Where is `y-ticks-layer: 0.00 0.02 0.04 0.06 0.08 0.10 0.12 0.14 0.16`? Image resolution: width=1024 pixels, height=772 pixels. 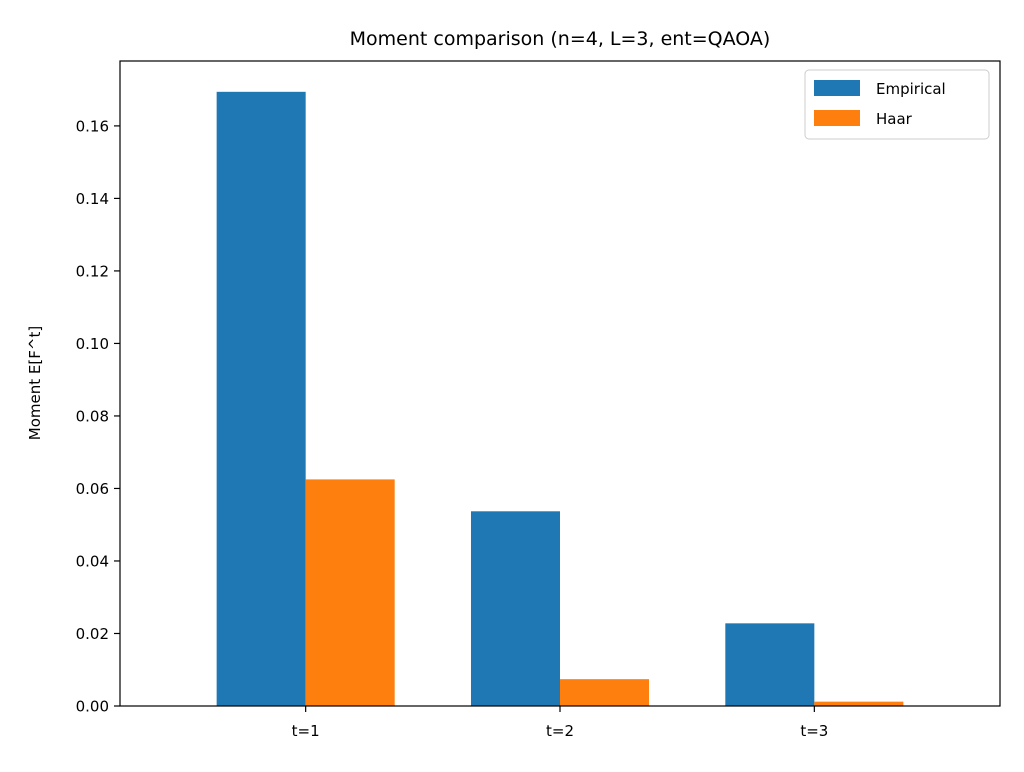 y-ticks-layer: 0.00 0.02 0.04 0.06 0.08 0.10 0.12 0.14 0.16 is located at coordinates (98, 416).